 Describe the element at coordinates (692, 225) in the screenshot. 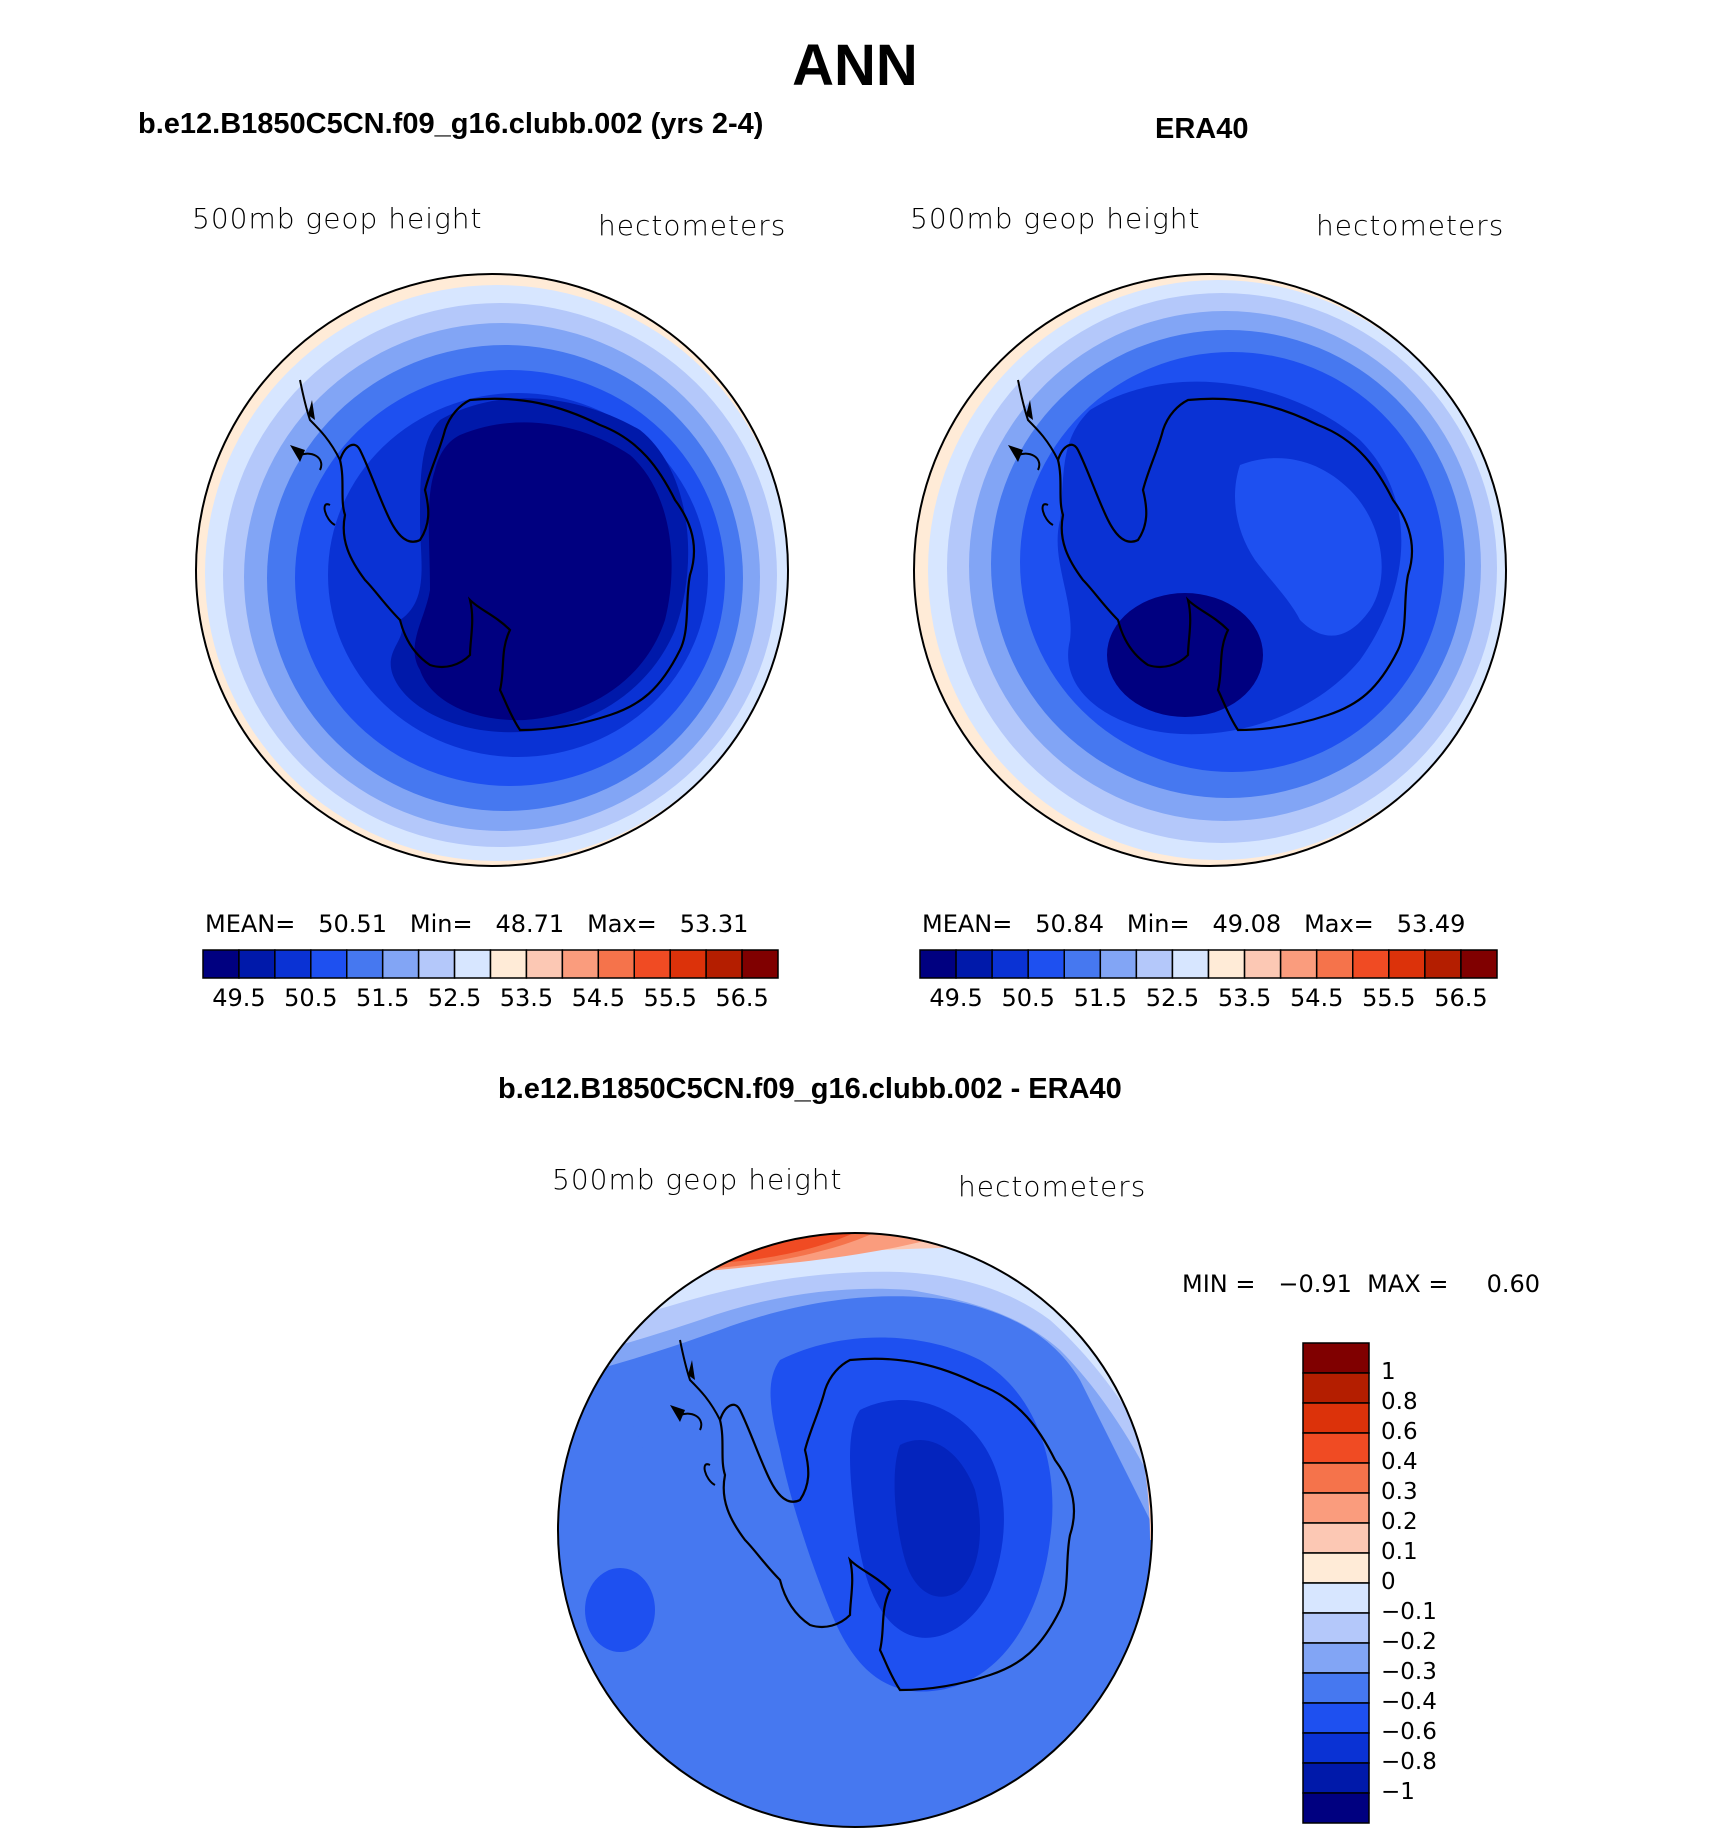

I see `panel-model-units-label: hectometers` at that location.